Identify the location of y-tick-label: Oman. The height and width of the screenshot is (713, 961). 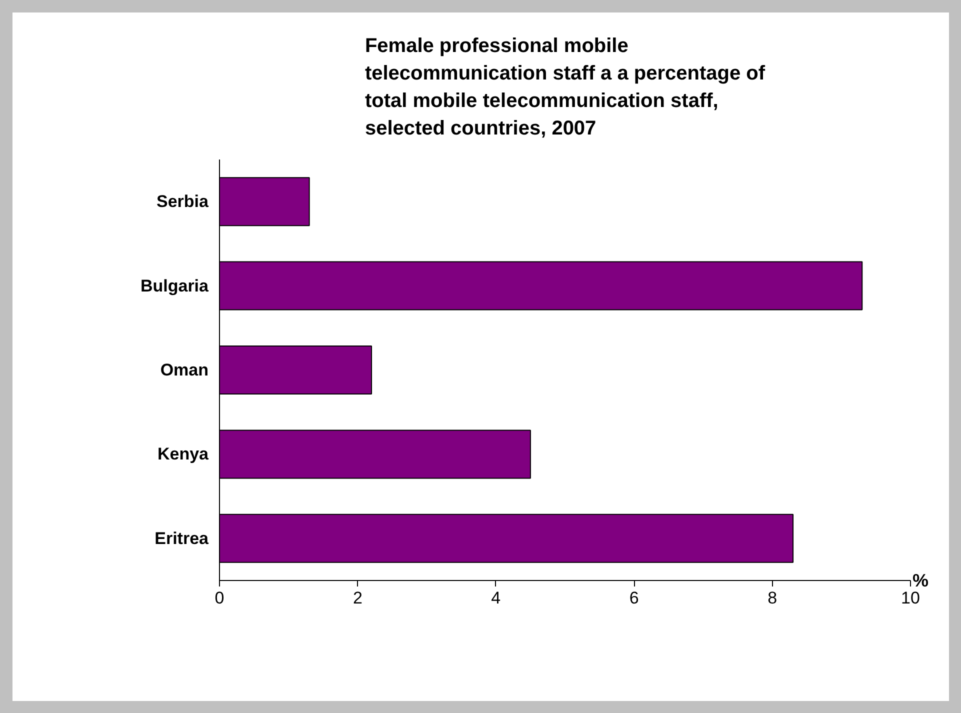
(184, 370).